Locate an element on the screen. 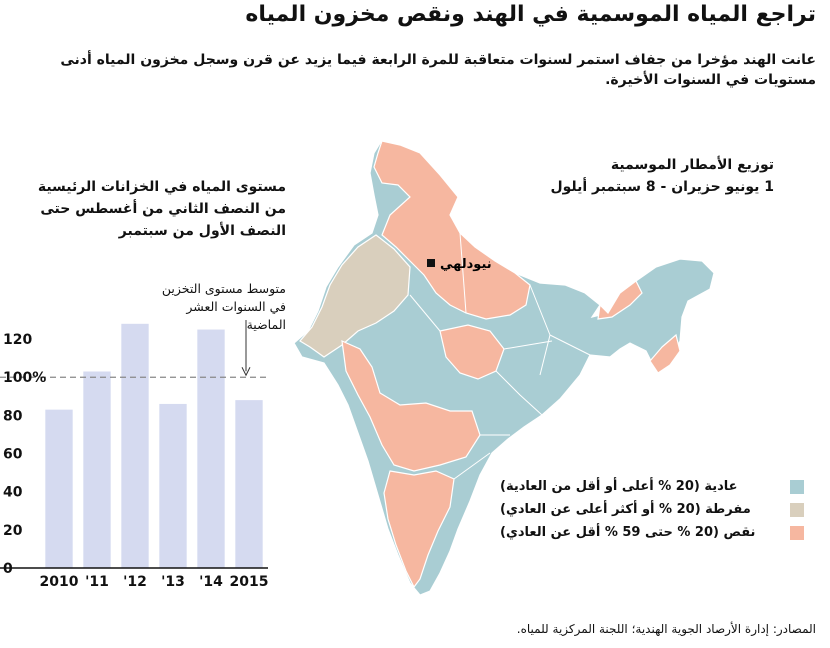 The height and width of the screenshot is (648, 830). y-tick-label: 0 is located at coordinates (8, 569).